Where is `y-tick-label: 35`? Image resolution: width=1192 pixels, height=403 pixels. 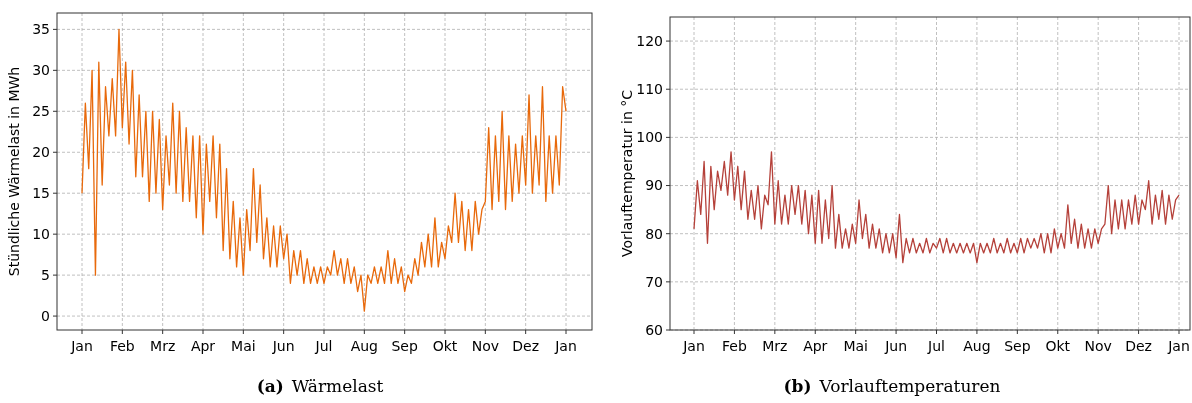
y-tick-label: 35 is located at coordinates (41, 29).